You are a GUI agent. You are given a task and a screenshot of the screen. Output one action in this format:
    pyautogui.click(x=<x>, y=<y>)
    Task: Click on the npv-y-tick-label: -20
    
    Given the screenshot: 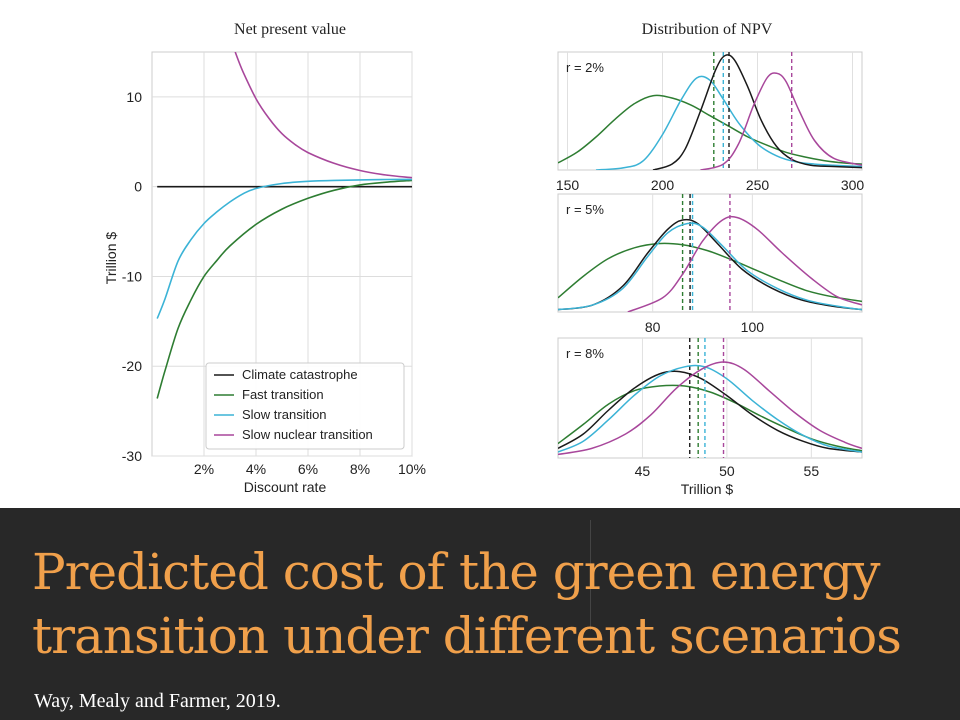 What is the action you would take?
    pyautogui.click(x=132, y=366)
    